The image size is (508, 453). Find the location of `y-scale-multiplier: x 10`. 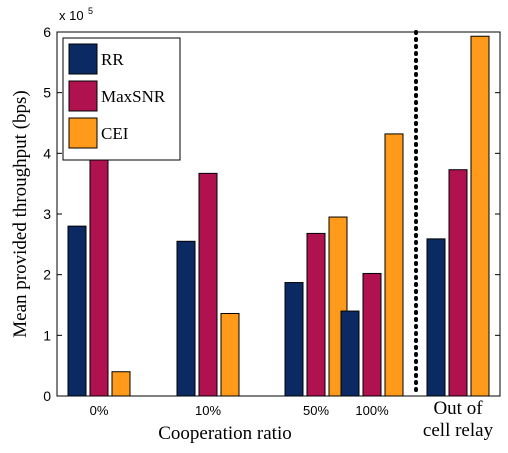

y-scale-multiplier: x 10 is located at coordinates (71, 15).